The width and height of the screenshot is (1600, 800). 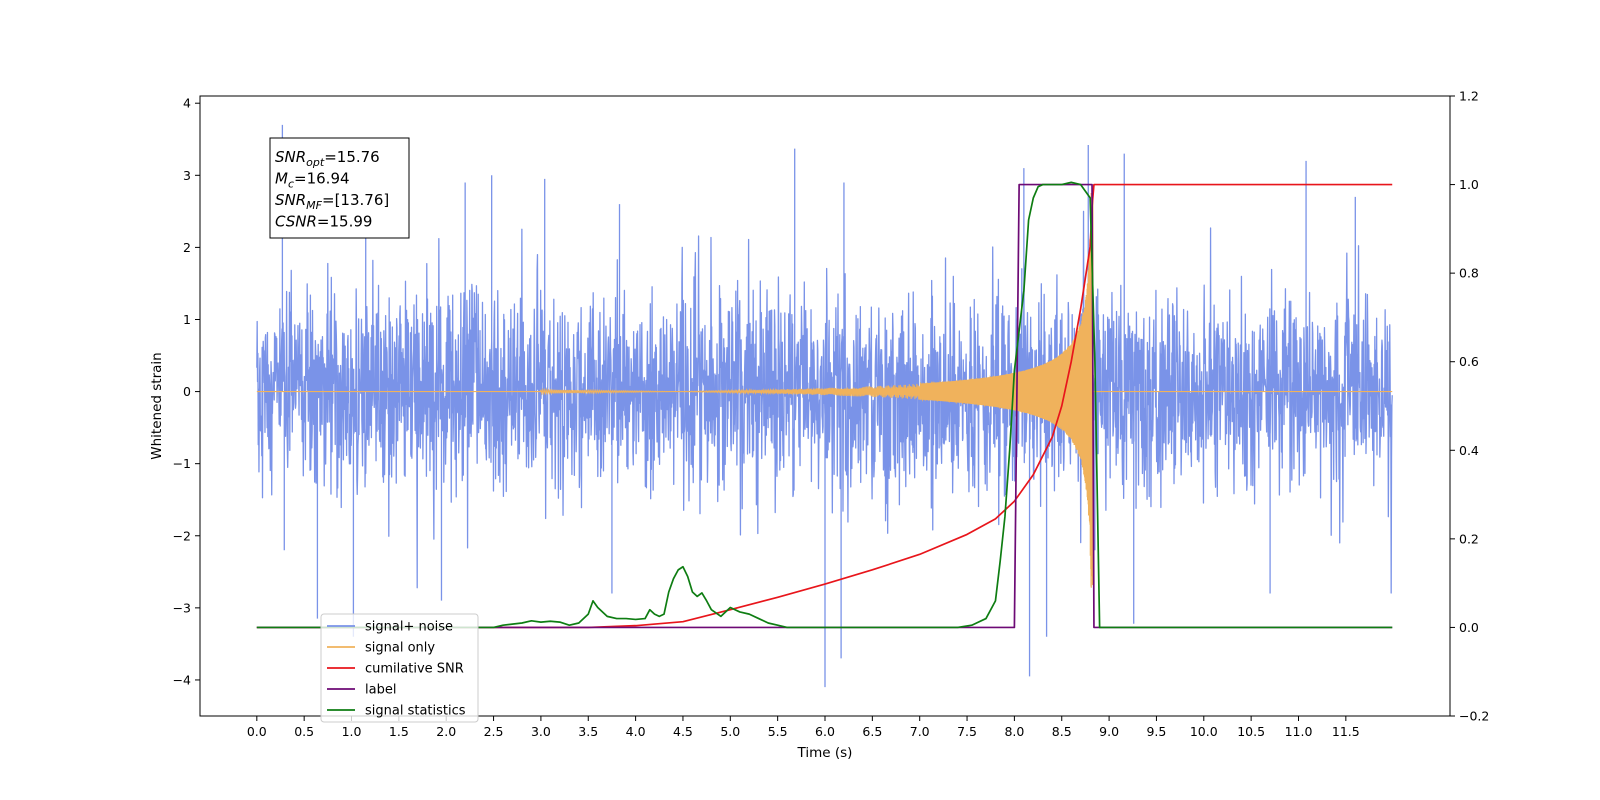 I want to click on y-tick-label: −4, so click(x=182, y=679).